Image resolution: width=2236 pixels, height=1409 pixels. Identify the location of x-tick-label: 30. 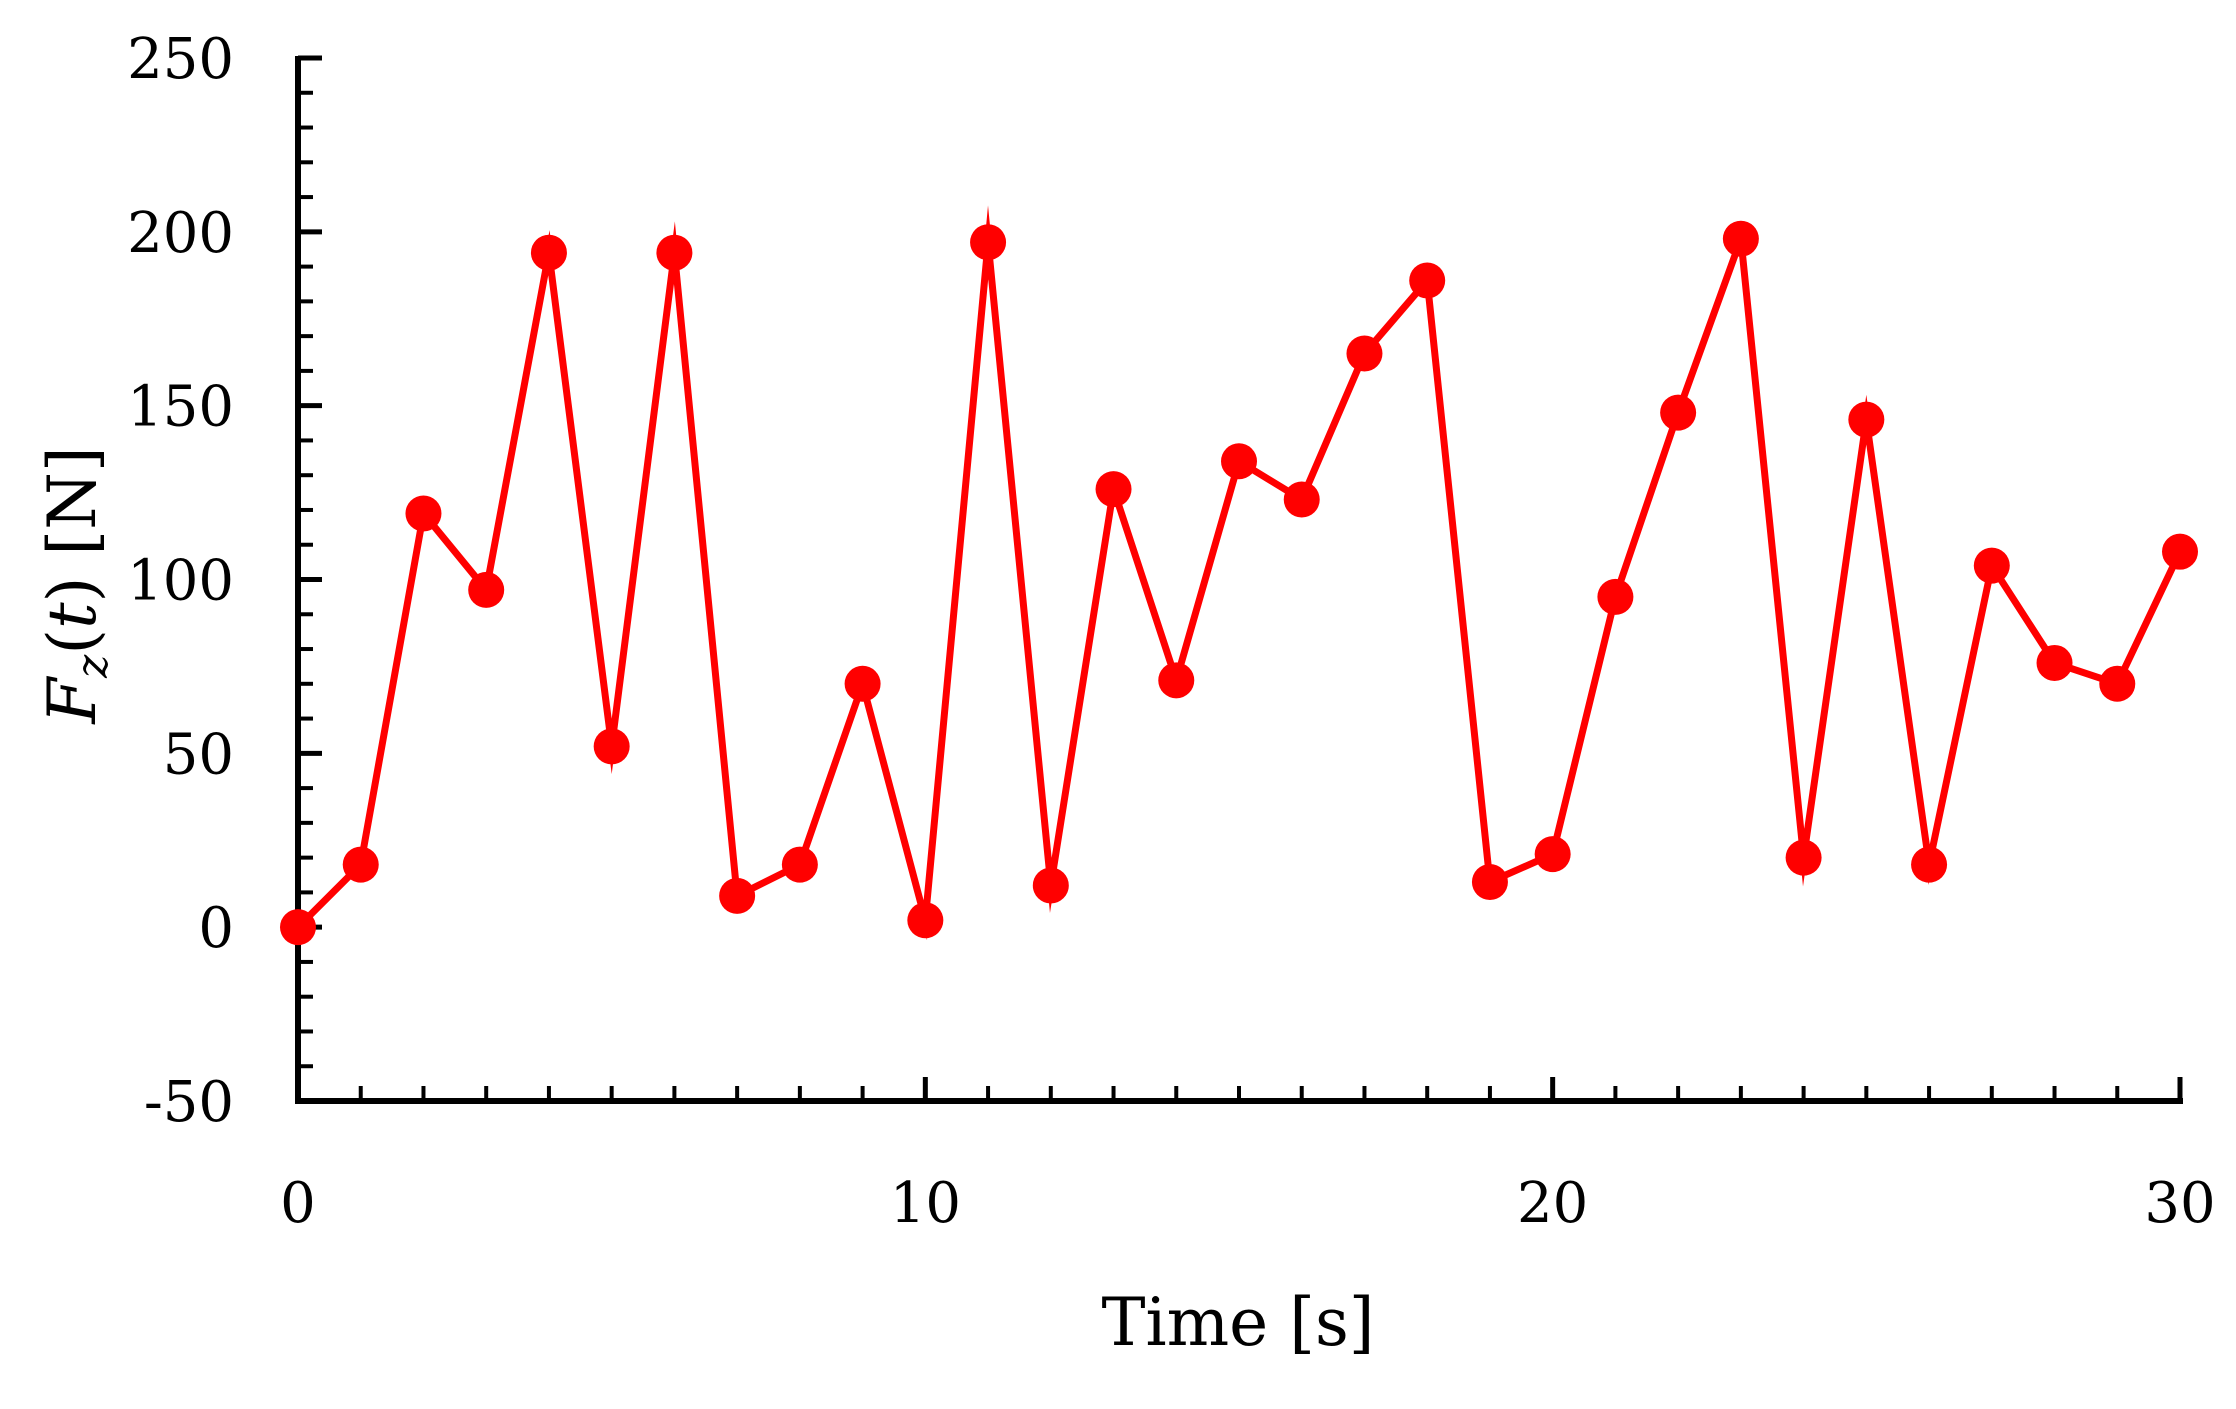
(2179, 1203).